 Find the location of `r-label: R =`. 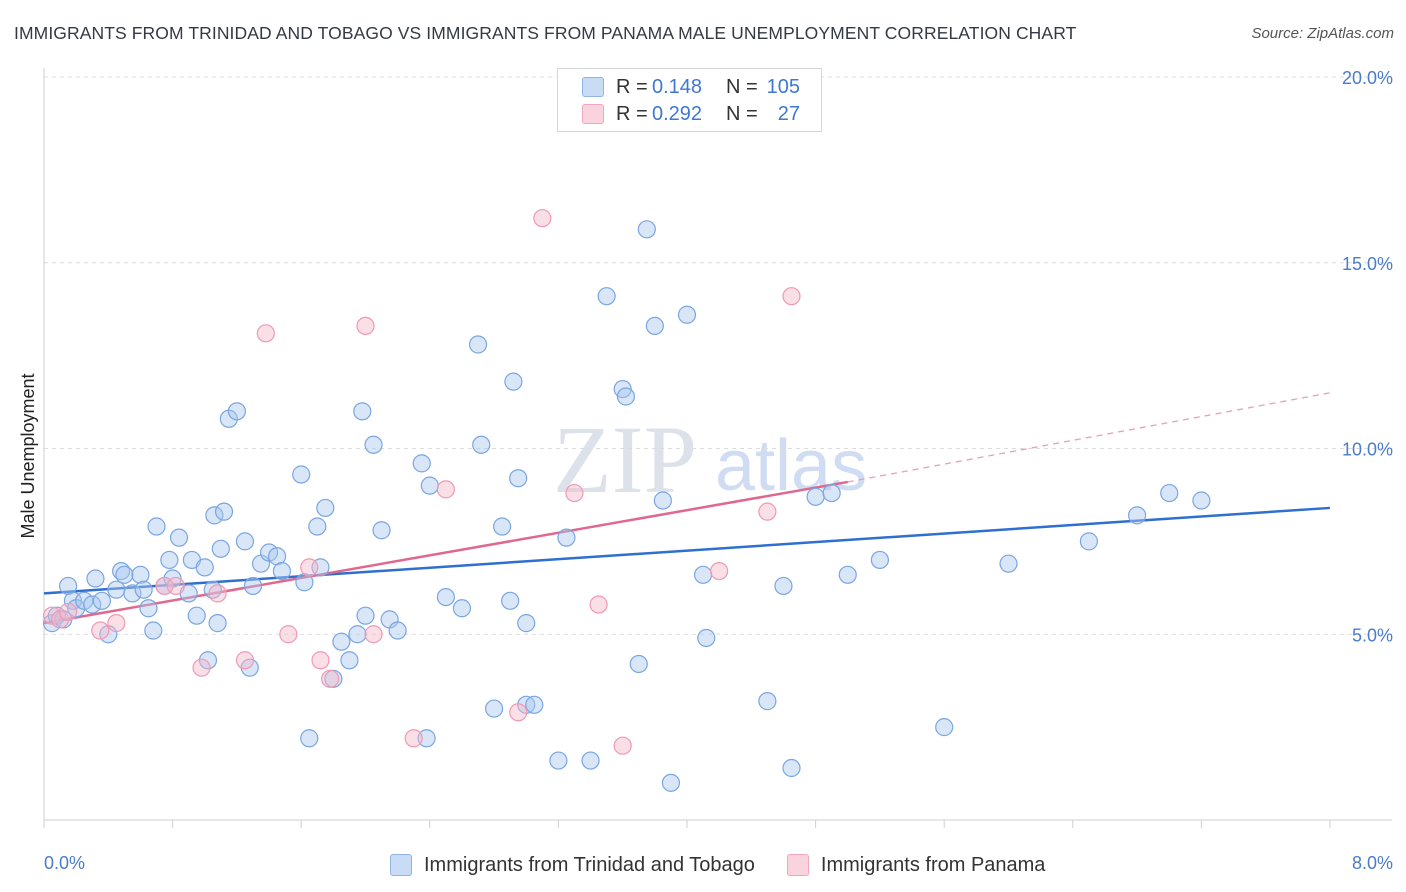

r-label: R = is located at coordinates (632, 113).